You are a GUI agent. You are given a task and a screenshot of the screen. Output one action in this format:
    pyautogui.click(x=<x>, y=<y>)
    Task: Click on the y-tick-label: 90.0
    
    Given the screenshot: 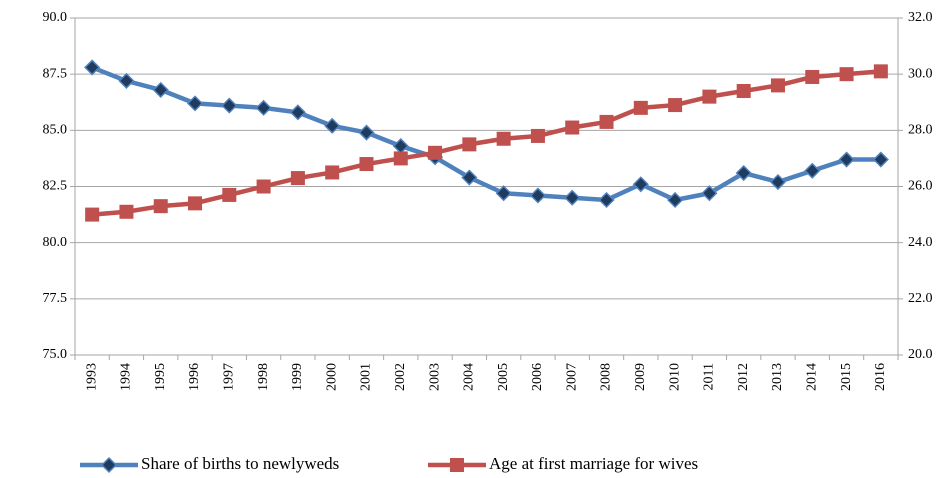 What is the action you would take?
    pyautogui.click(x=55, y=17)
    